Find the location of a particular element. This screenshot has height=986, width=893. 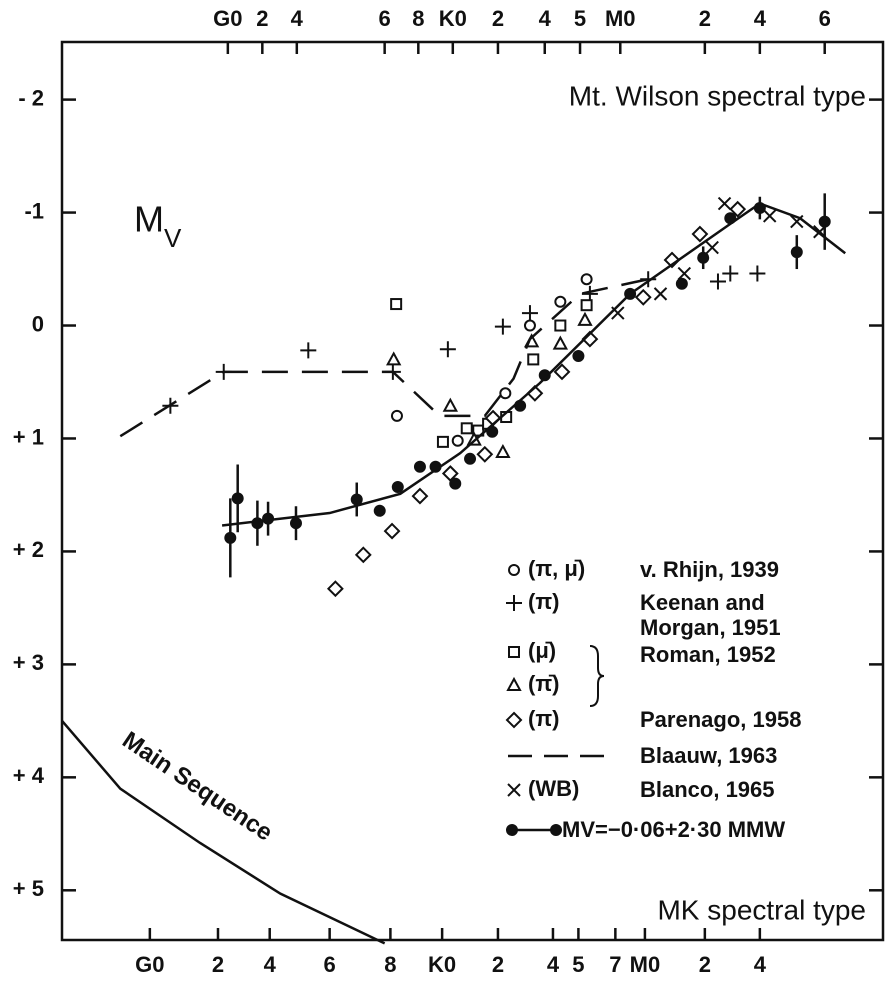

y-tick-label: -1 is located at coordinates (34, 210).